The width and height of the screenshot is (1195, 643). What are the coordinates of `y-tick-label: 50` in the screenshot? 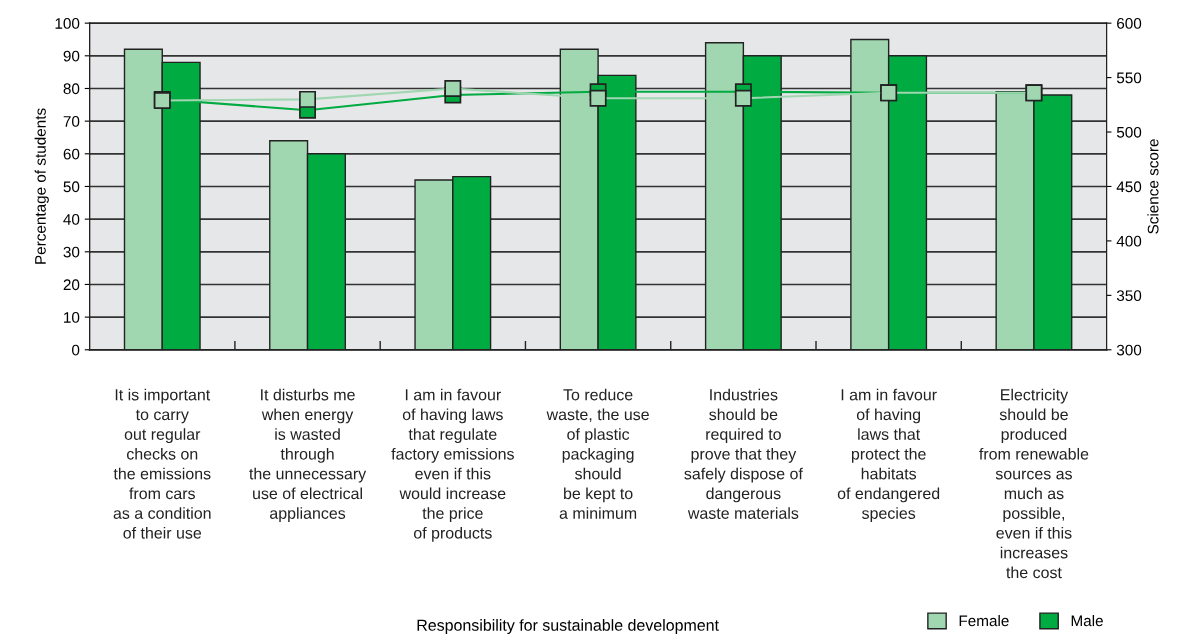 It's located at (71, 187).